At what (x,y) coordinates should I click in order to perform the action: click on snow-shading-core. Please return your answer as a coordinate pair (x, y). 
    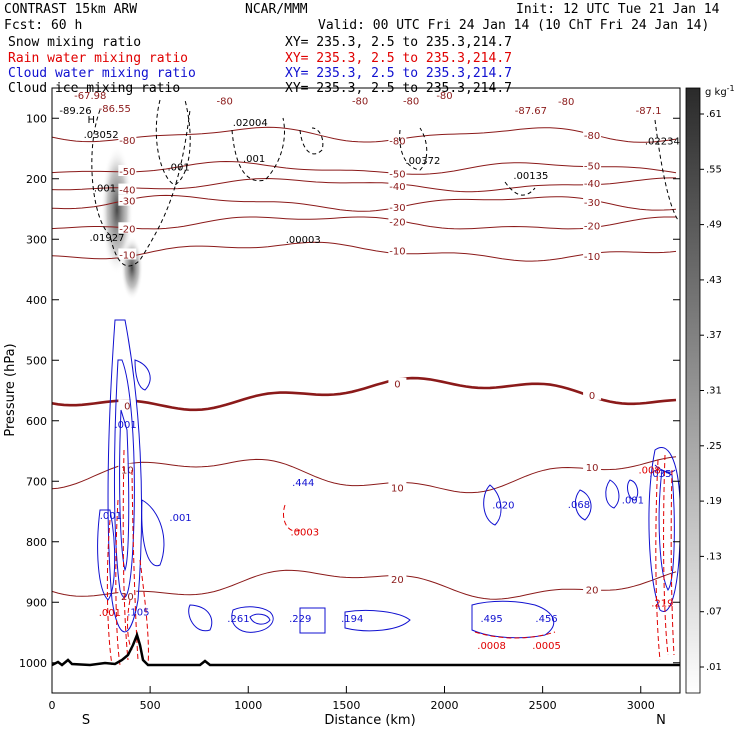
    Looking at the image, I should click on (117, 210).